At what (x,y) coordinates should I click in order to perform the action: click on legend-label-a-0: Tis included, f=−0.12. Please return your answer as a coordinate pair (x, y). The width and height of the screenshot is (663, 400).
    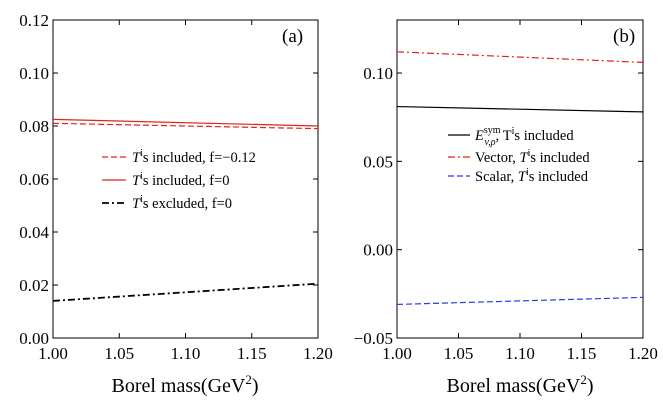
    Looking at the image, I should click on (194, 157).